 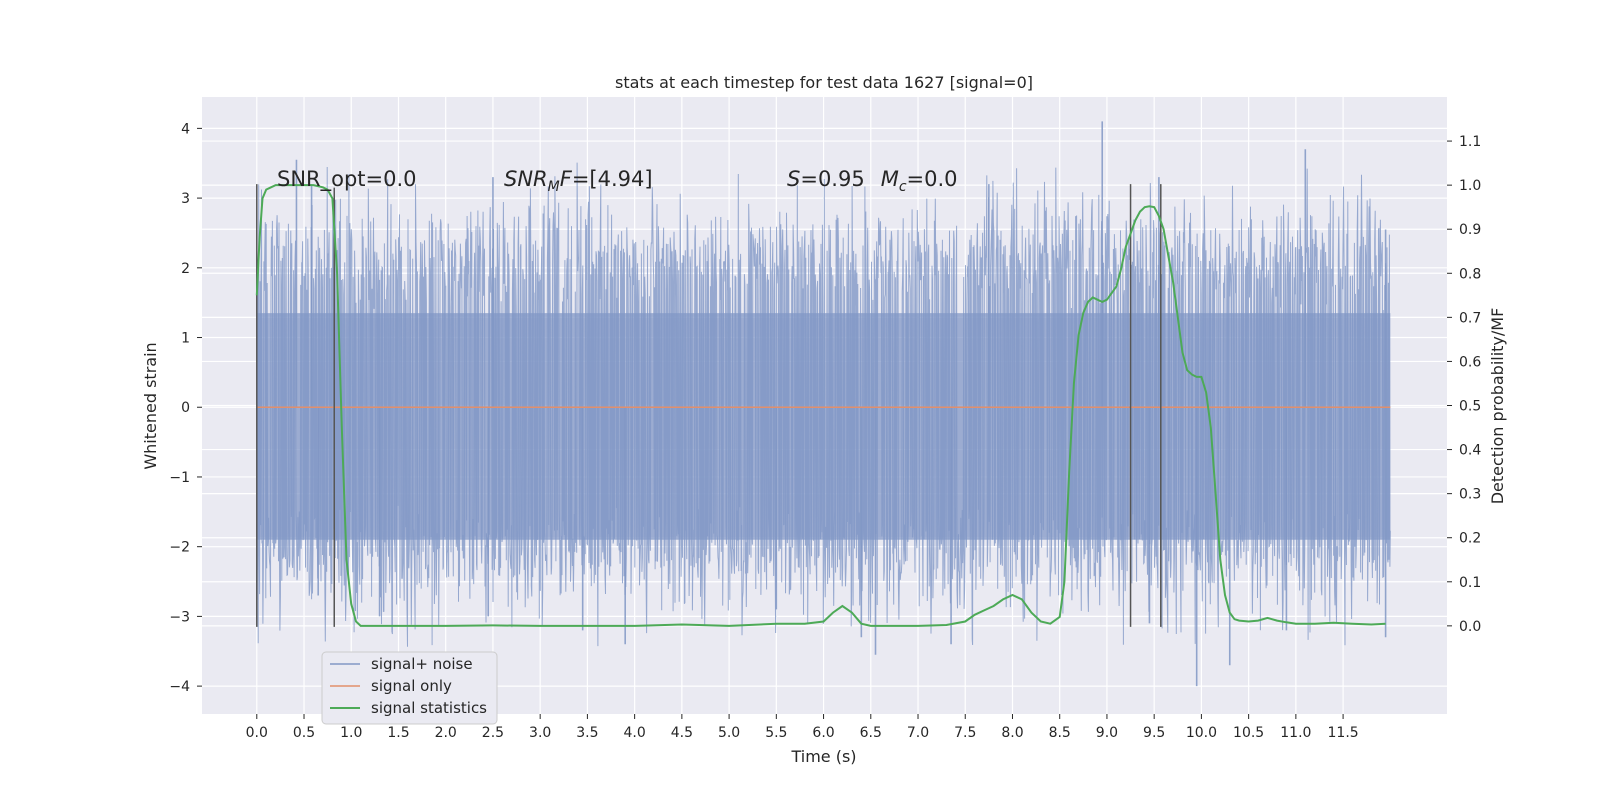 I want to click on x-tick-label: 8.0, so click(x=1012, y=733).